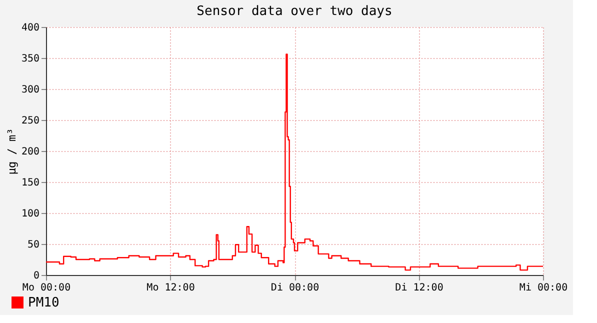  Describe the element at coordinates (30, 214) in the screenshot. I see `y-tick-label: 100` at that location.